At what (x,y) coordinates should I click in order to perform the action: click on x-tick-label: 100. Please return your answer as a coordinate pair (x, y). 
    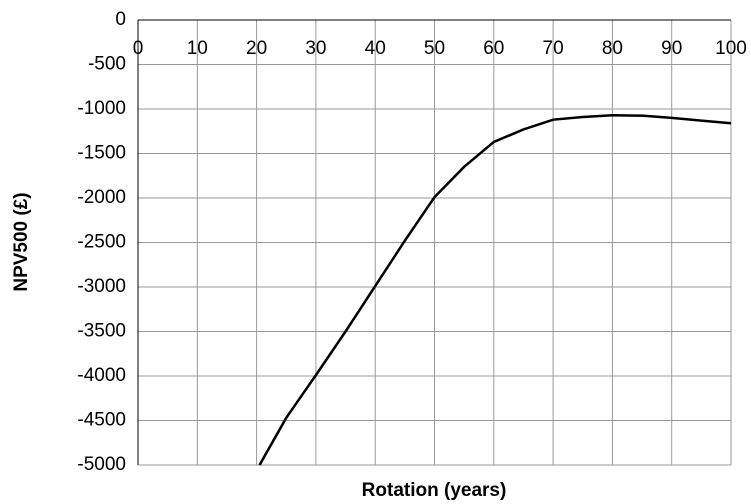
    Looking at the image, I should click on (731, 48).